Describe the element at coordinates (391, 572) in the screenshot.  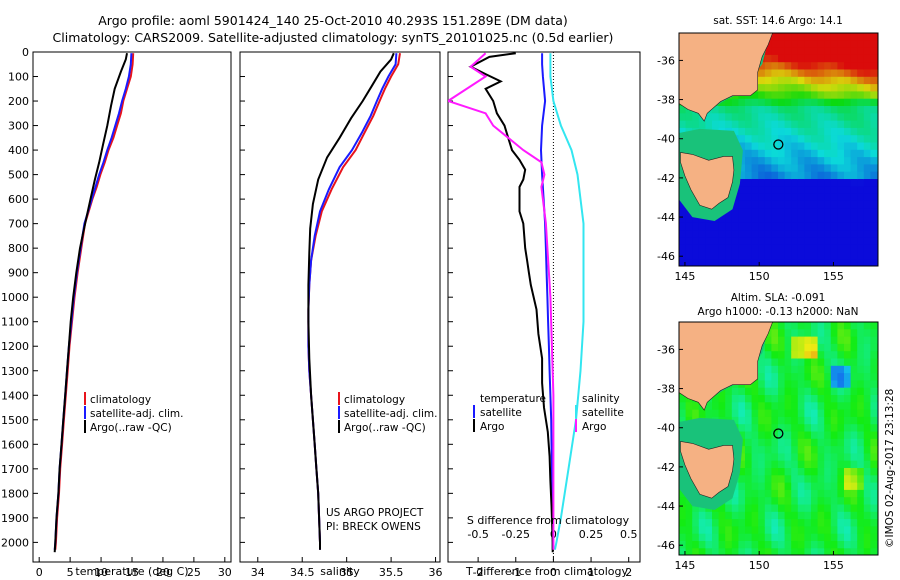
I see `x-tick-label: 35.5` at that location.